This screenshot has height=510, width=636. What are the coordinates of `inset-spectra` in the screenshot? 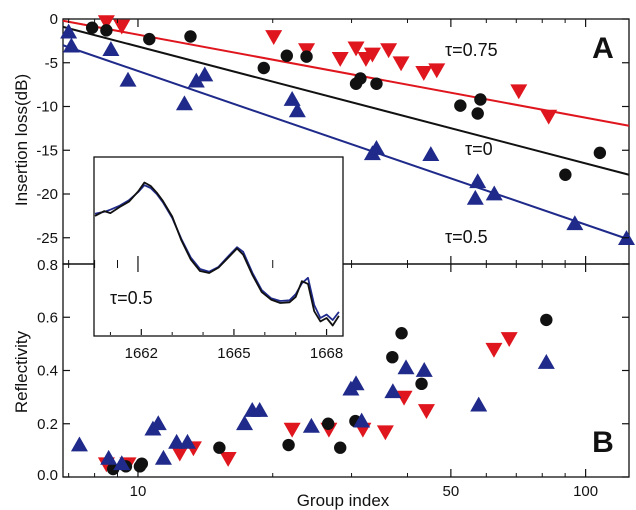 It's located at (217, 254).